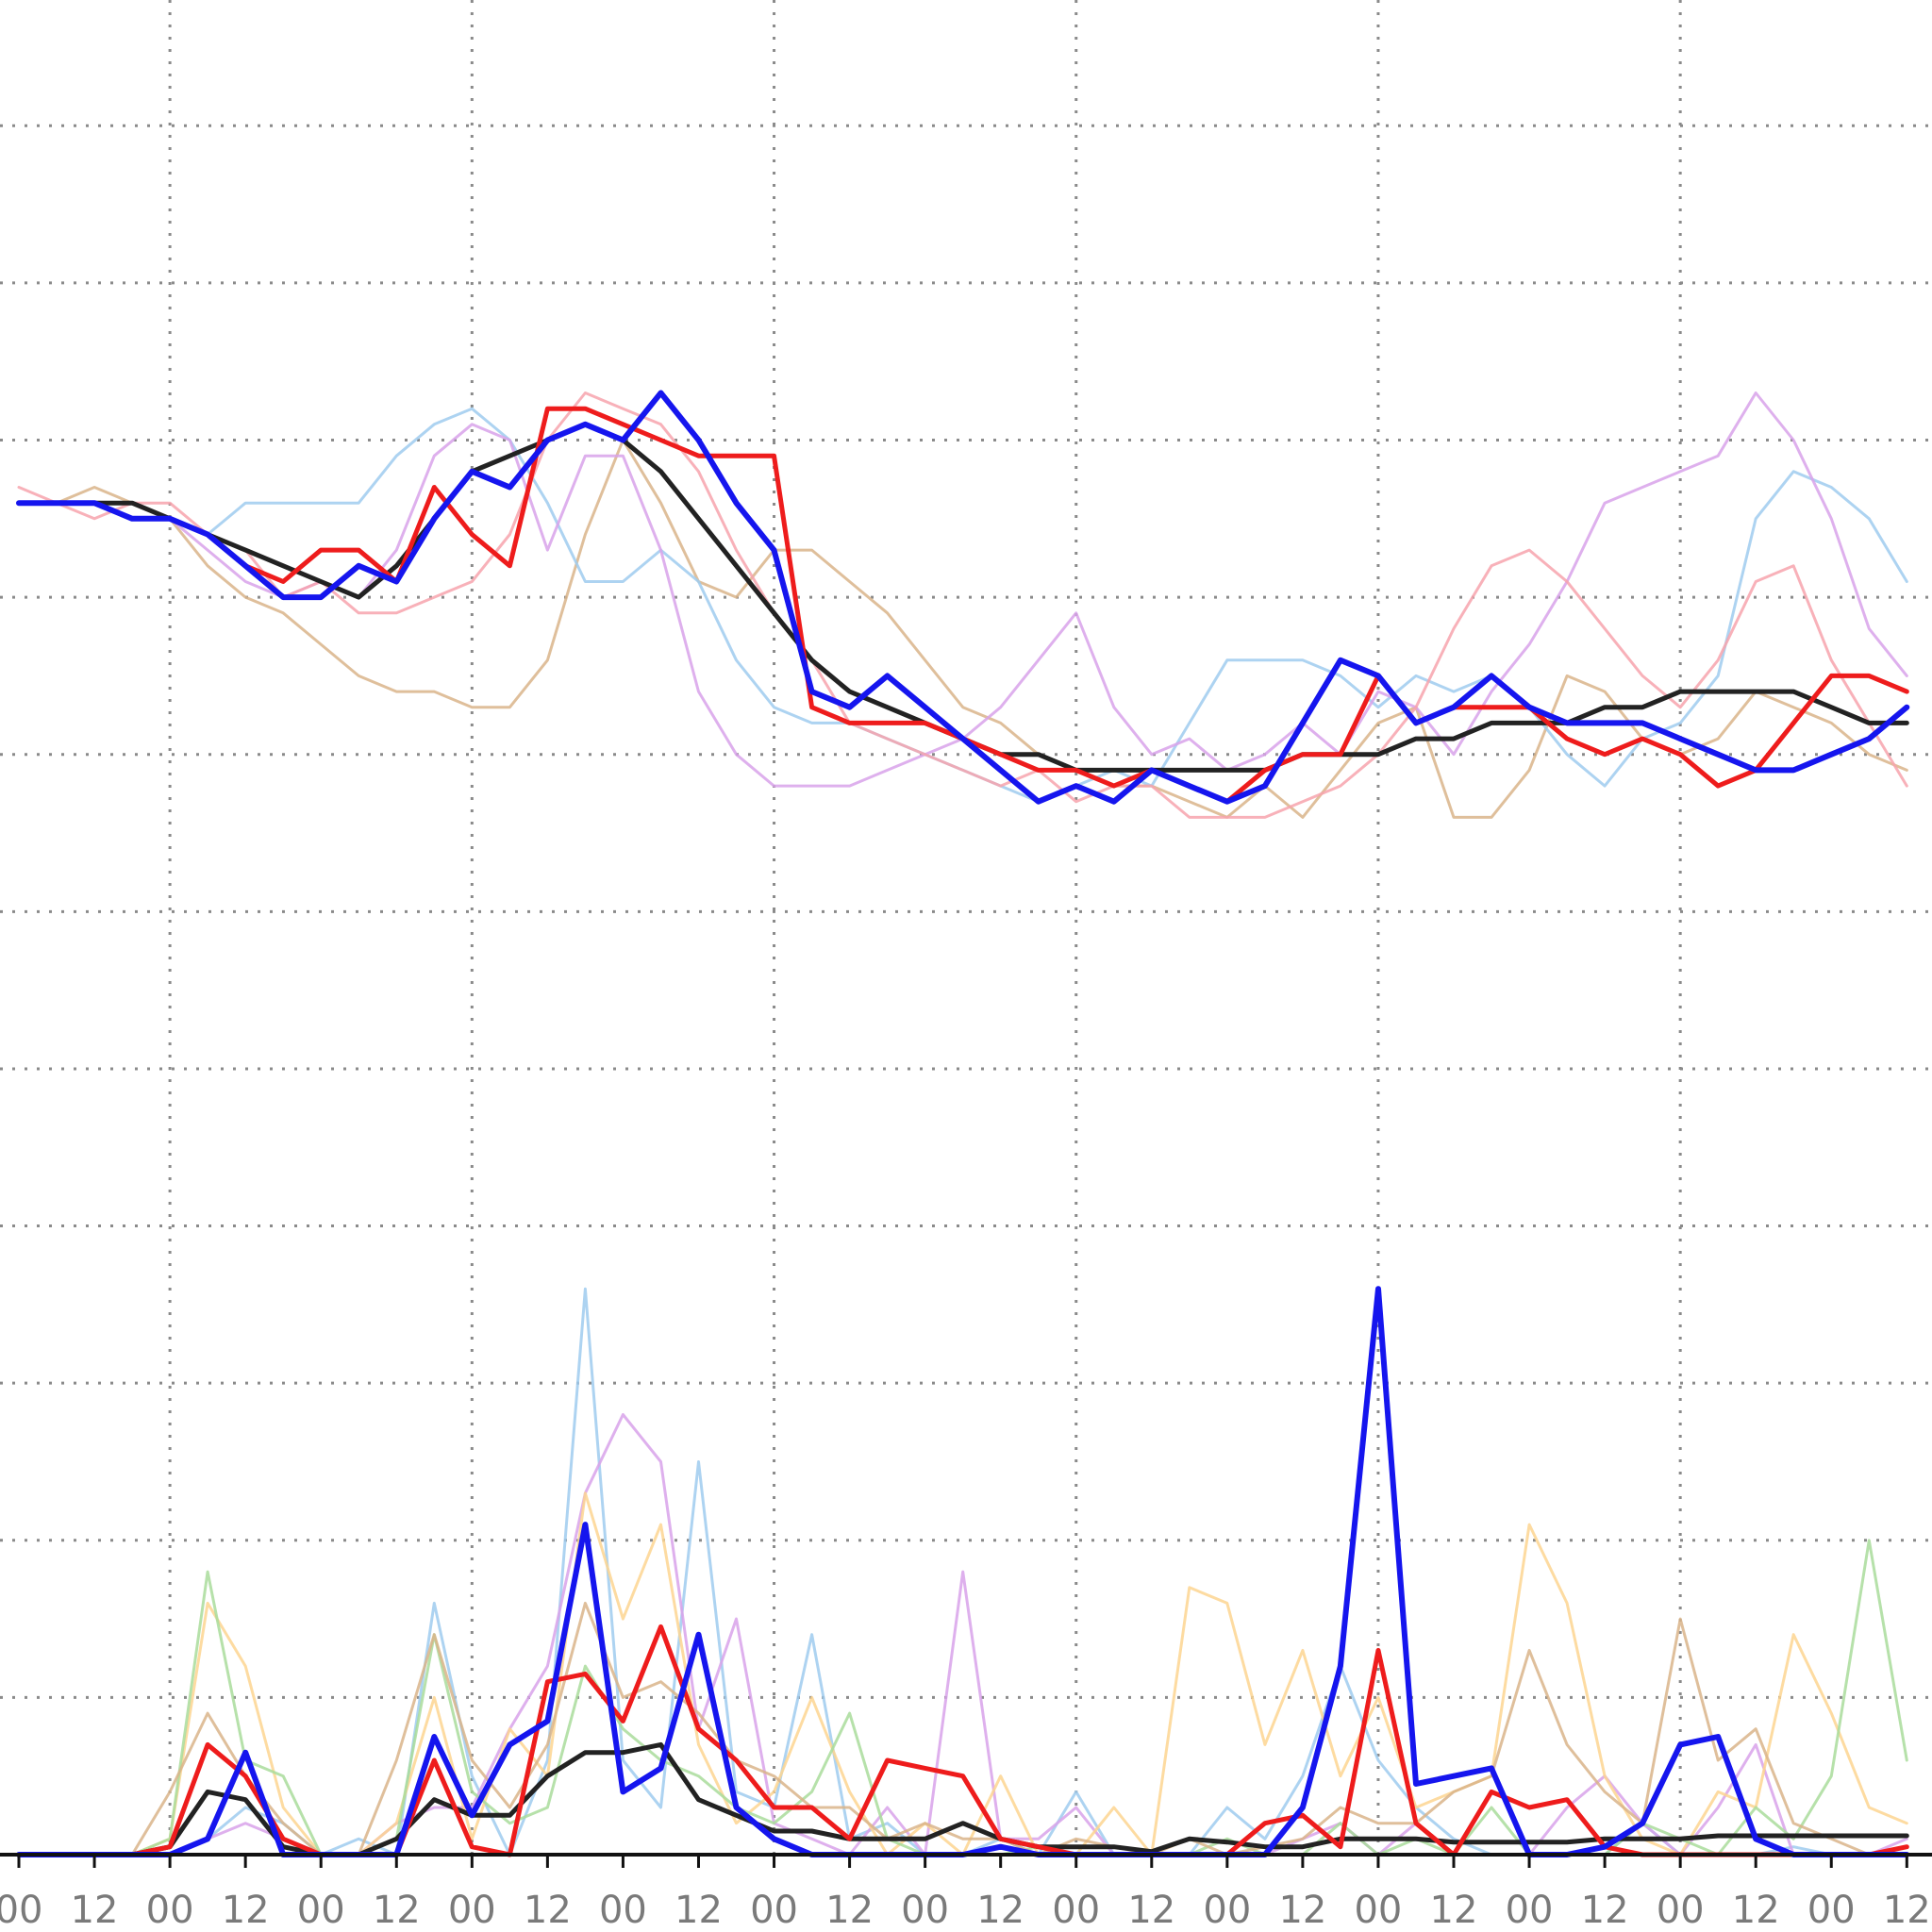 The width and height of the screenshot is (1932, 1932). Describe the element at coordinates (963, 1741) in the screenshot. I see `series-line` at that location.